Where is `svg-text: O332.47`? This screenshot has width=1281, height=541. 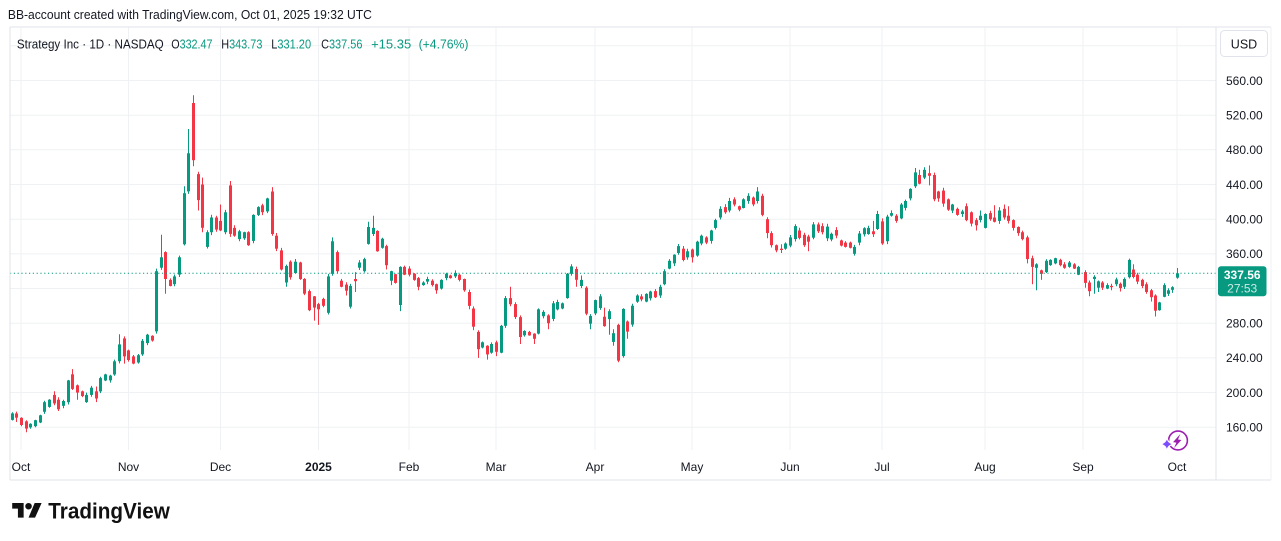 svg-text: O332.47 is located at coordinates (191, 43).